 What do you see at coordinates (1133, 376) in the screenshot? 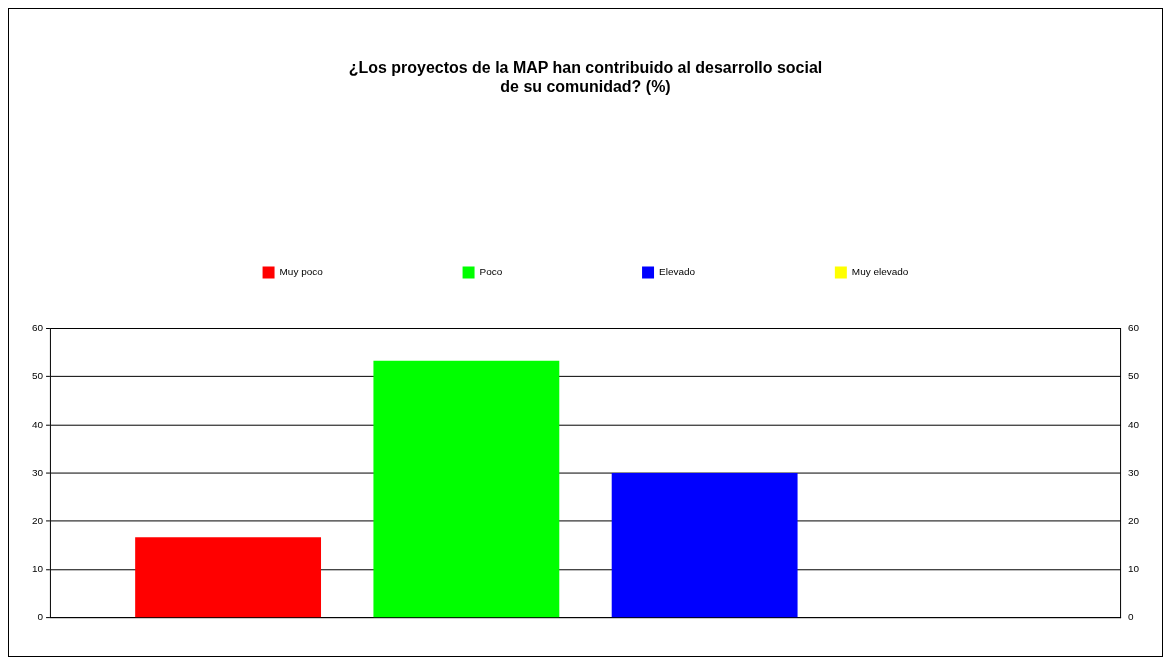
I see `y2-tick-label: 50` at bounding box center [1133, 376].